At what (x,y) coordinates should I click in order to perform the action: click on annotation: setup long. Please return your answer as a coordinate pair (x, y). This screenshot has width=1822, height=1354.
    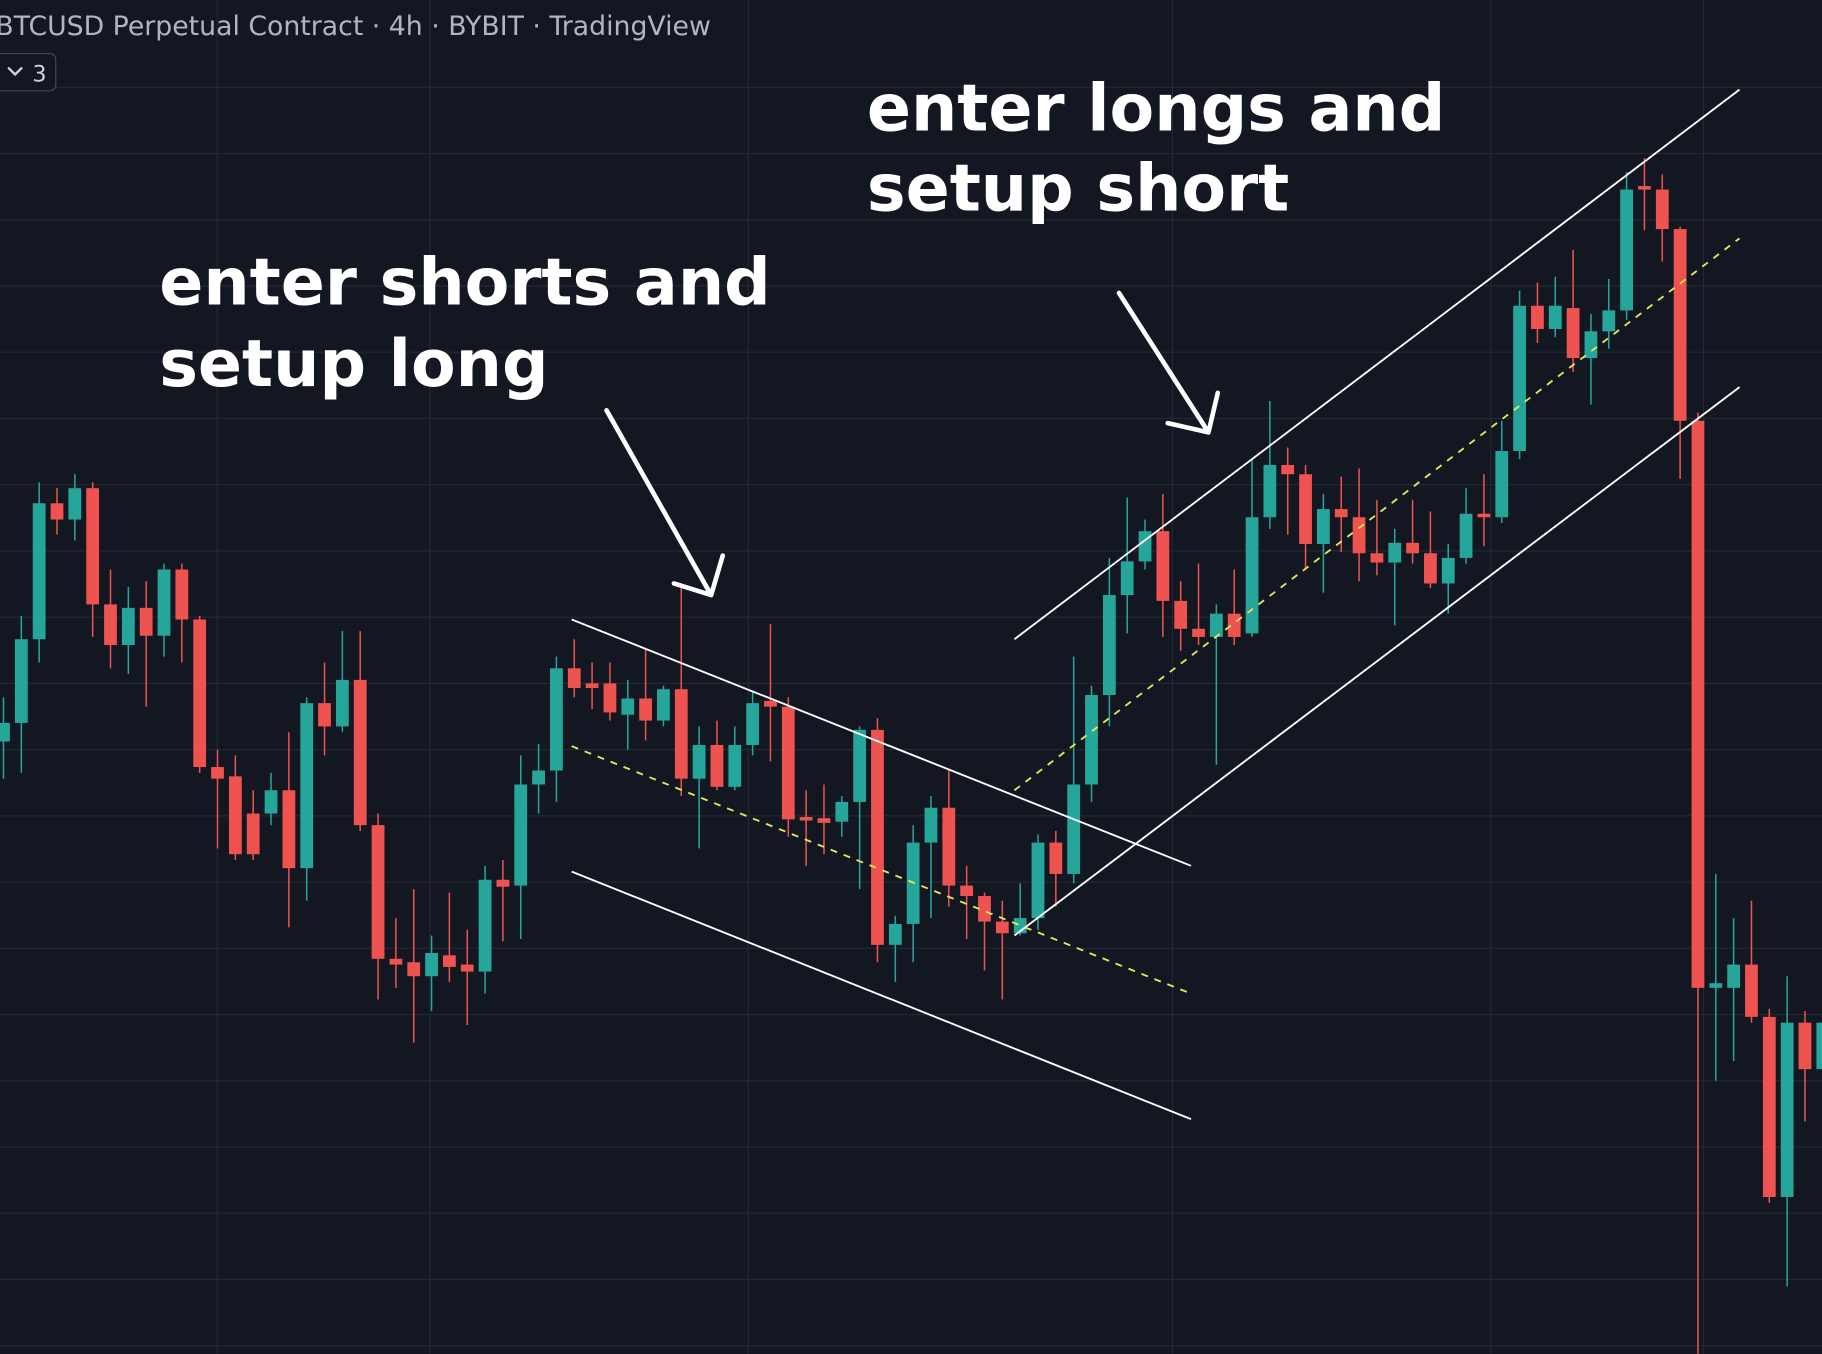
    Looking at the image, I should click on (353, 364).